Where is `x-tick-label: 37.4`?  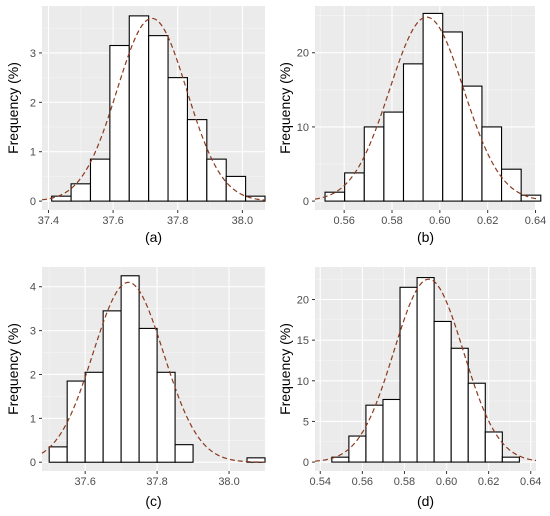 x-tick-label: 37.4 is located at coordinates (48, 221).